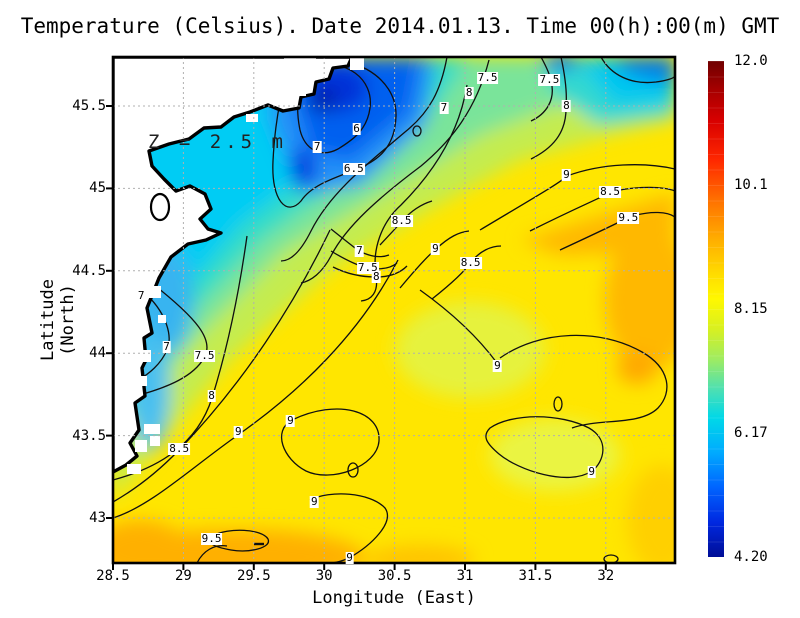  What do you see at coordinates (751, 433) in the screenshot?
I see `colorbar-tick-label: 6.17` at bounding box center [751, 433].